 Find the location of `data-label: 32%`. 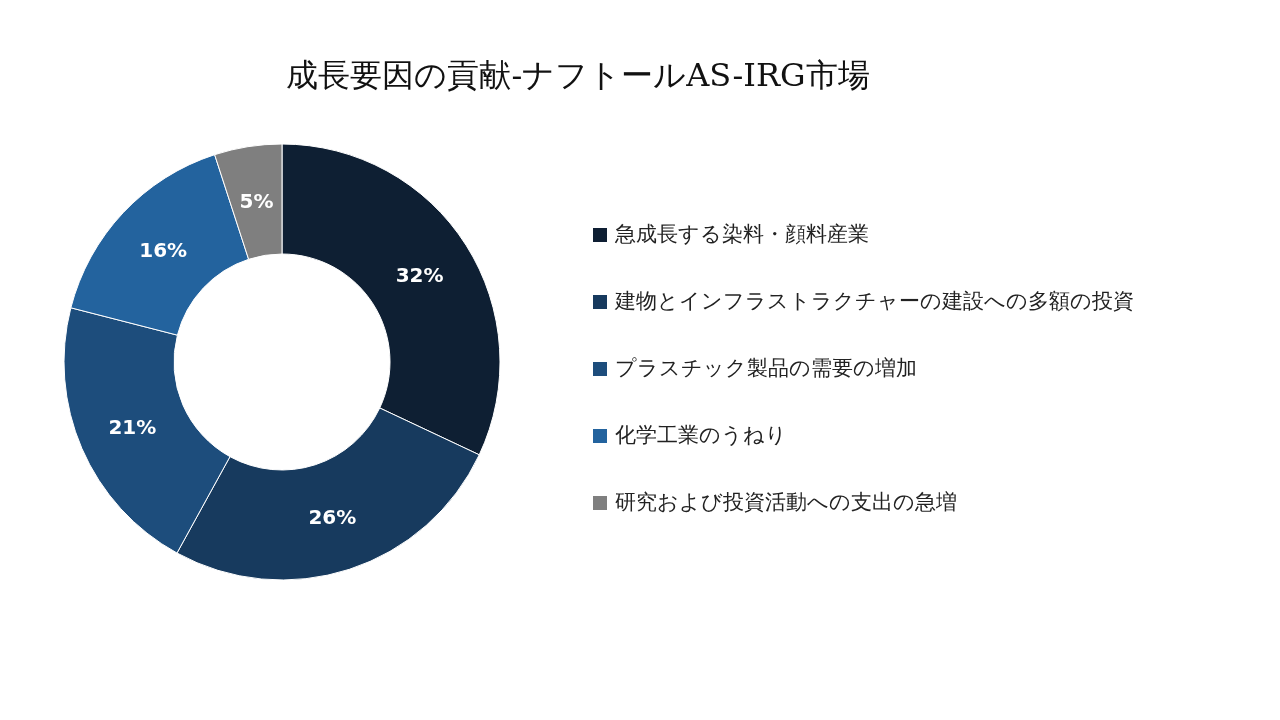

data-label: 32% is located at coordinates (419, 274).